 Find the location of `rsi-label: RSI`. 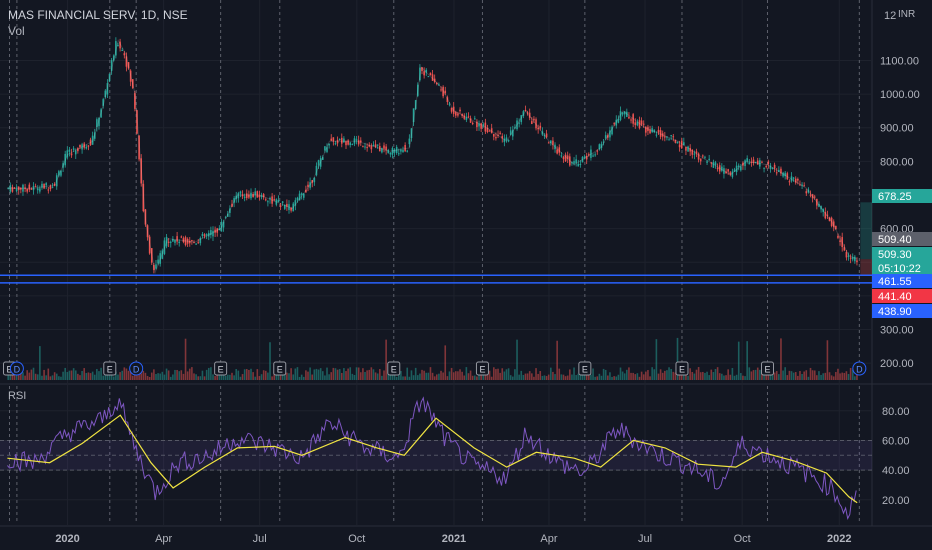

rsi-label: RSI is located at coordinates (17, 396).